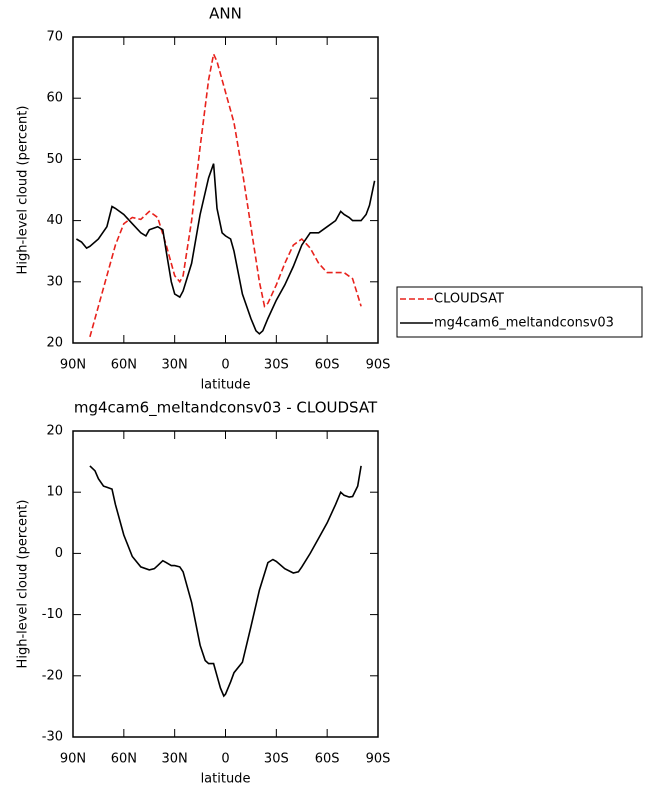  Describe the element at coordinates (54, 281) in the screenshot. I see `y-tick-label: 30` at that location.